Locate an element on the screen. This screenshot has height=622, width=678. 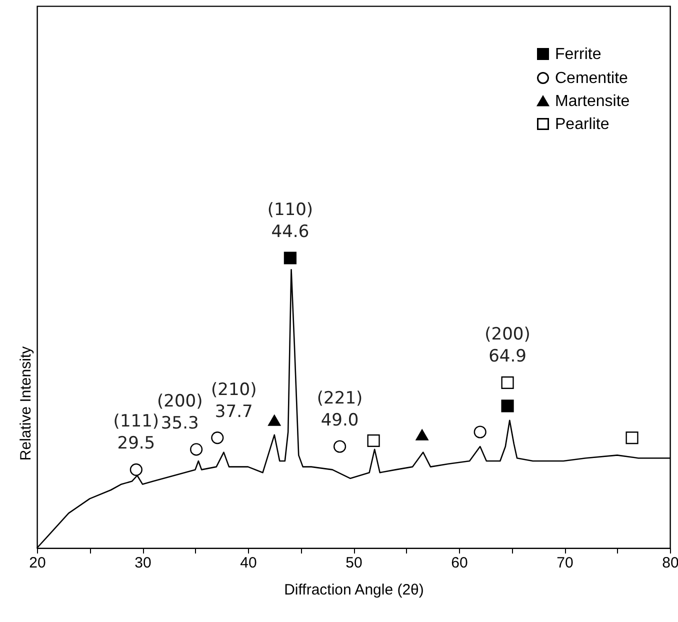
annotation: (210) 37.7 is located at coordinates (233, 401).